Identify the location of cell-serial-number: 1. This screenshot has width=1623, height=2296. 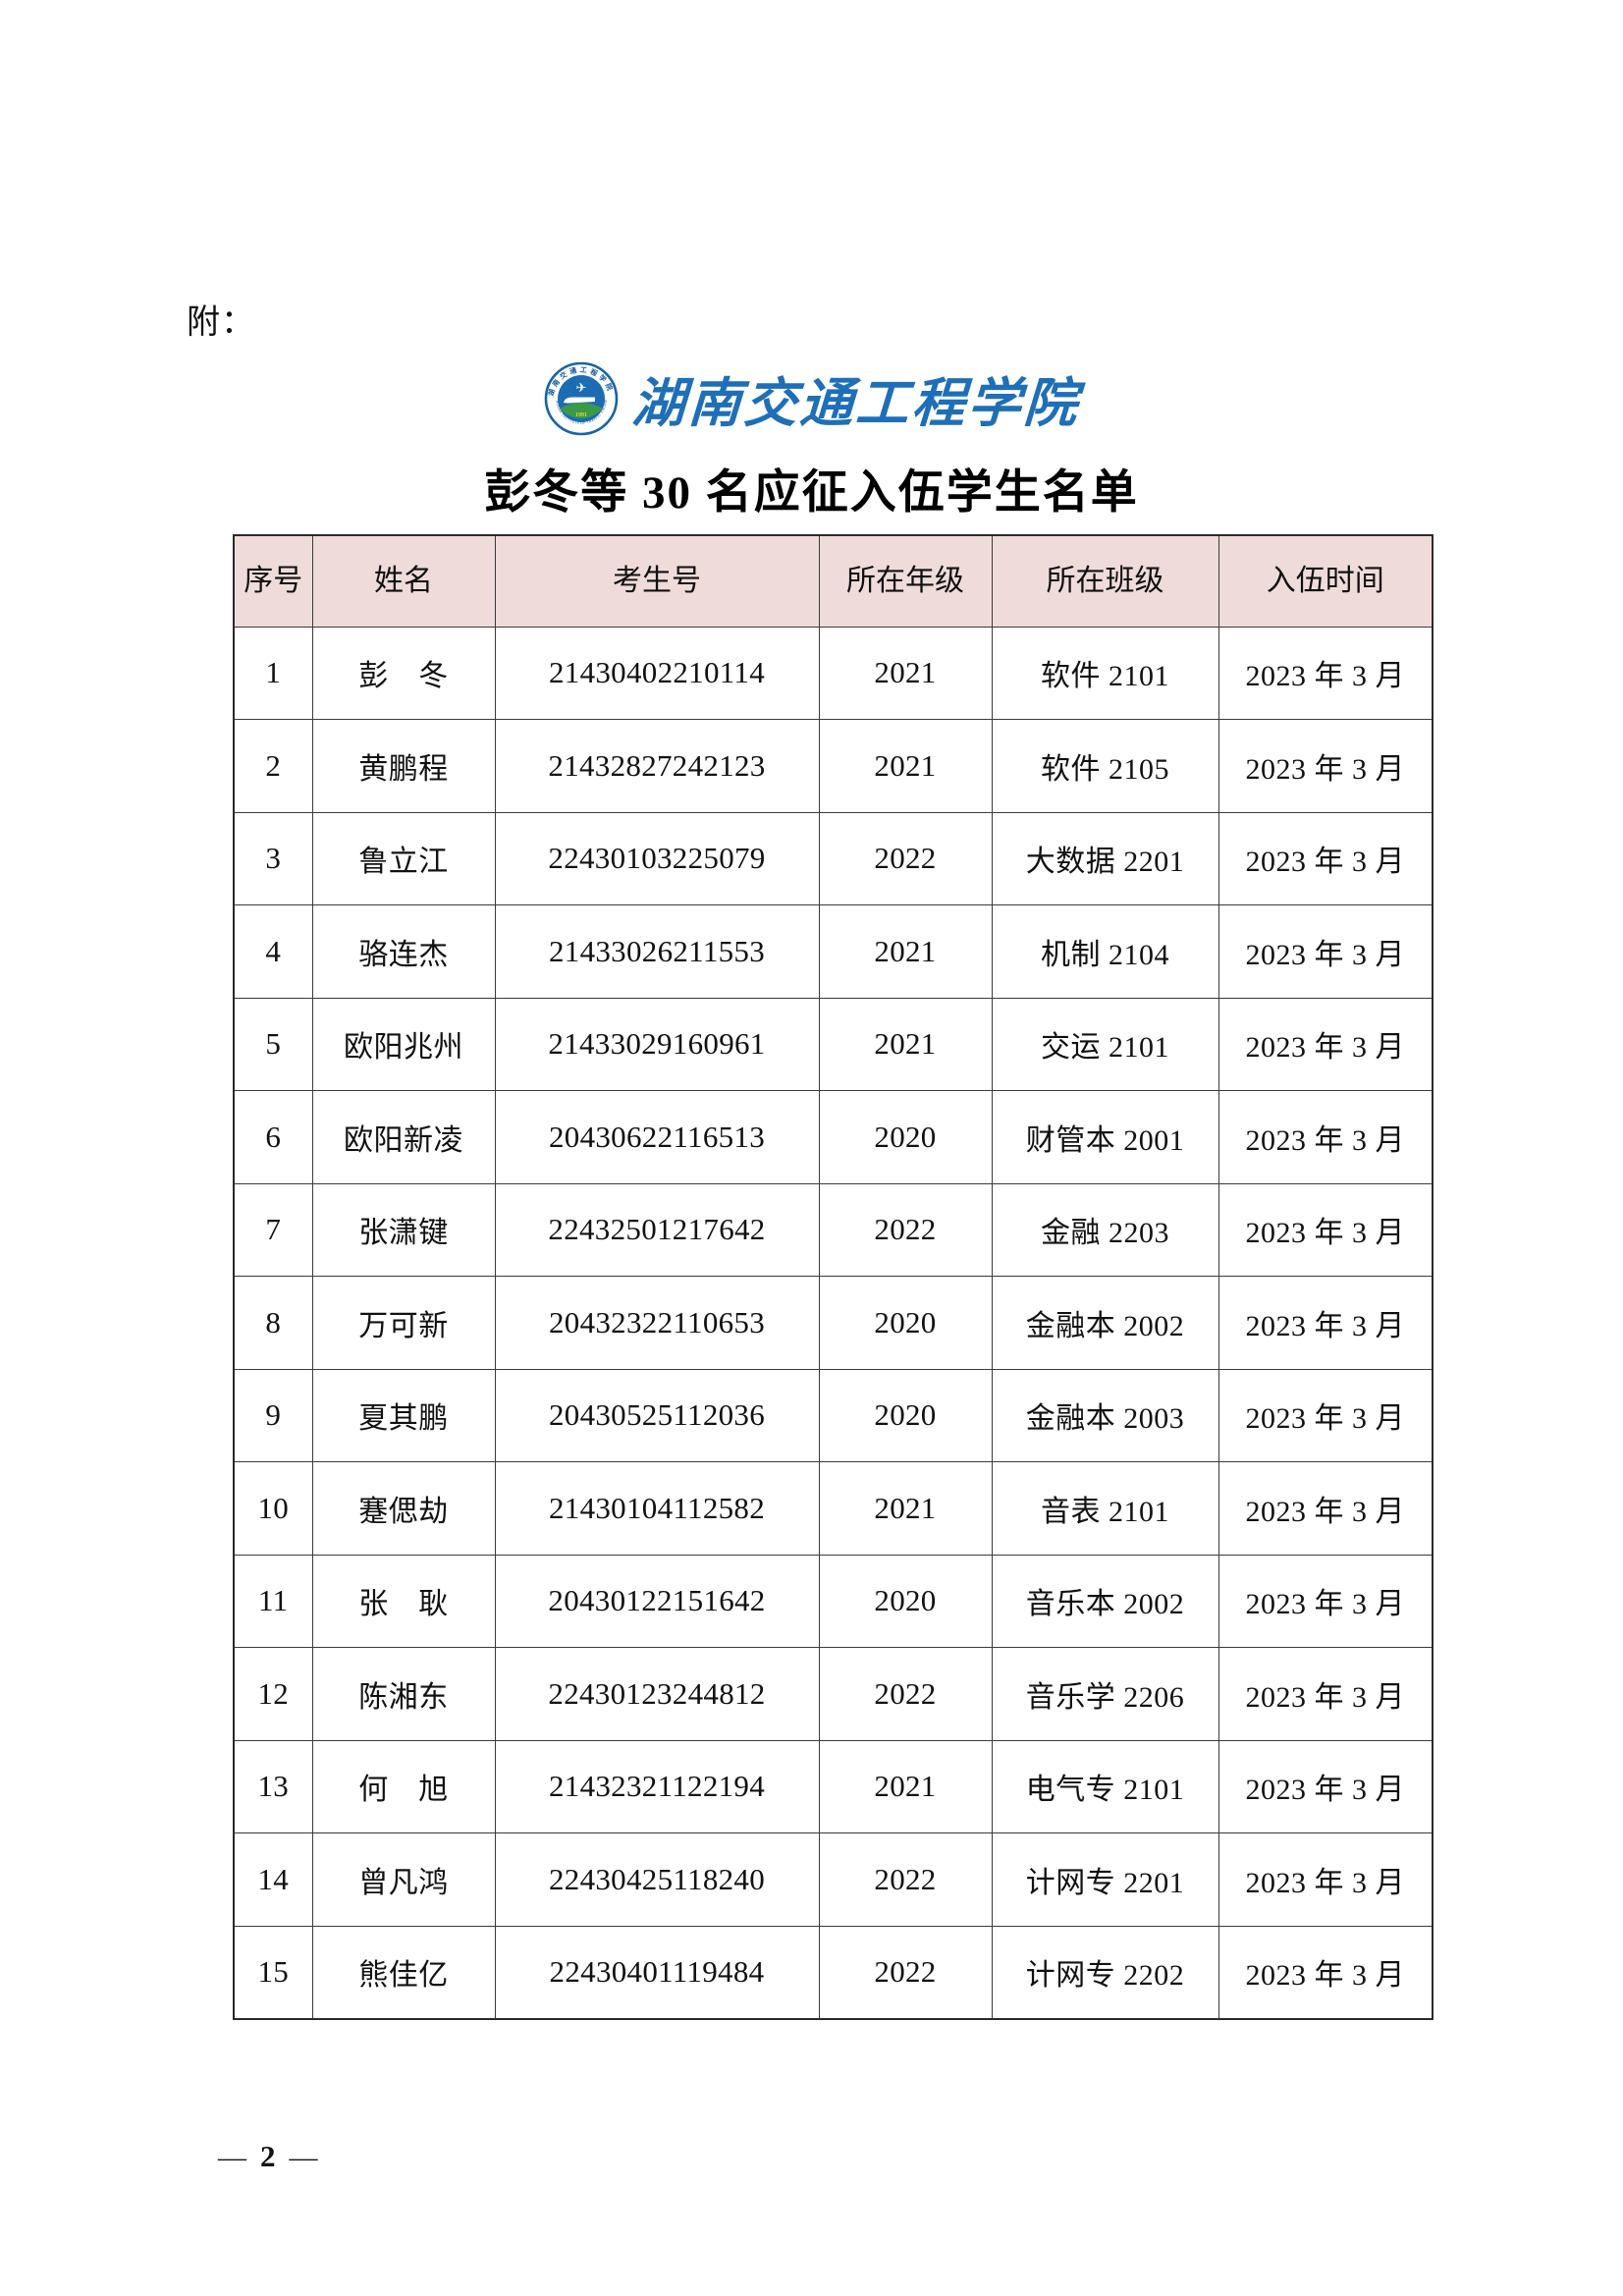
(273, 673).